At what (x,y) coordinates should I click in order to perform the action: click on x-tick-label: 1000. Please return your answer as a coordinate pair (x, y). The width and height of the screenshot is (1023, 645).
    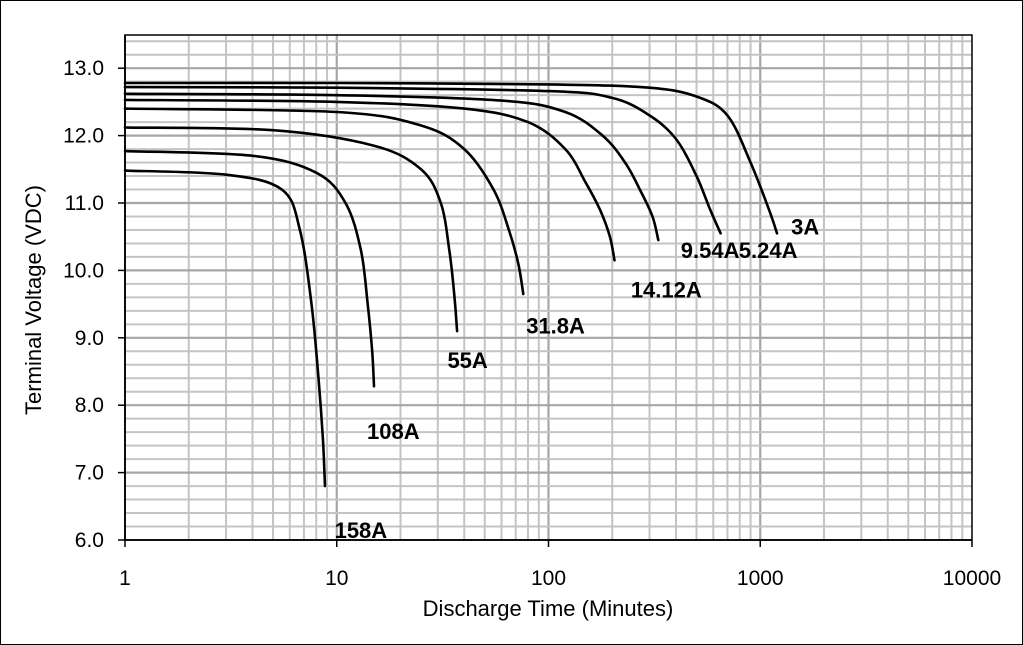
    Looking at the image, I should click on (760, 578).